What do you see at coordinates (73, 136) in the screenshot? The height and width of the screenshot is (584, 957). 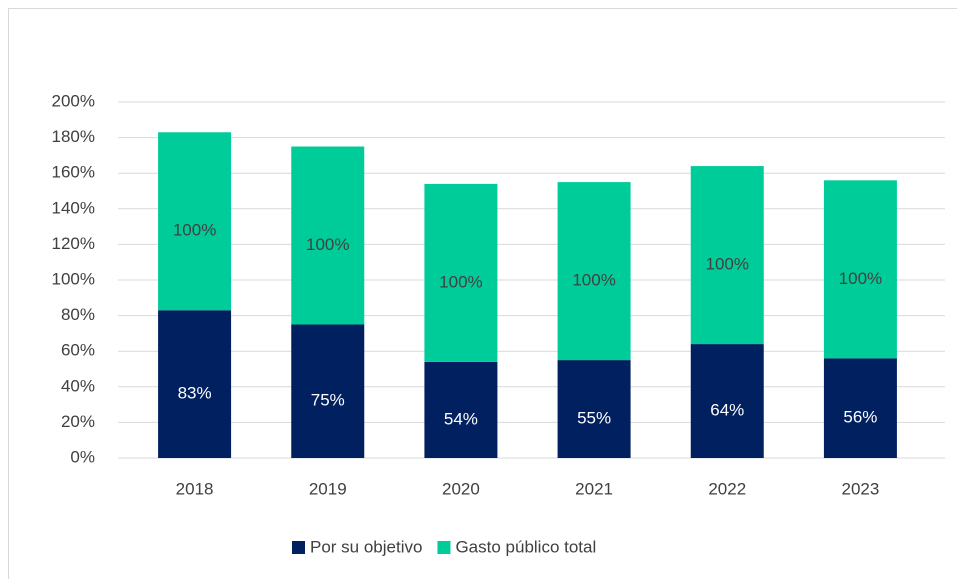 I see `y-tick-label: 180%` at bounding box center [73, 136].